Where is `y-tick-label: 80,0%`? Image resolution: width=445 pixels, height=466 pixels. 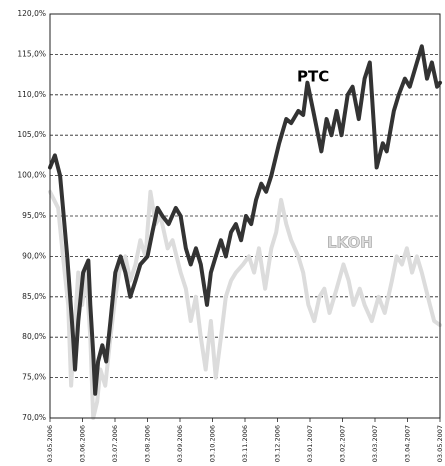
y-tick-label: 80,0% is located at coordinates (34, 336).